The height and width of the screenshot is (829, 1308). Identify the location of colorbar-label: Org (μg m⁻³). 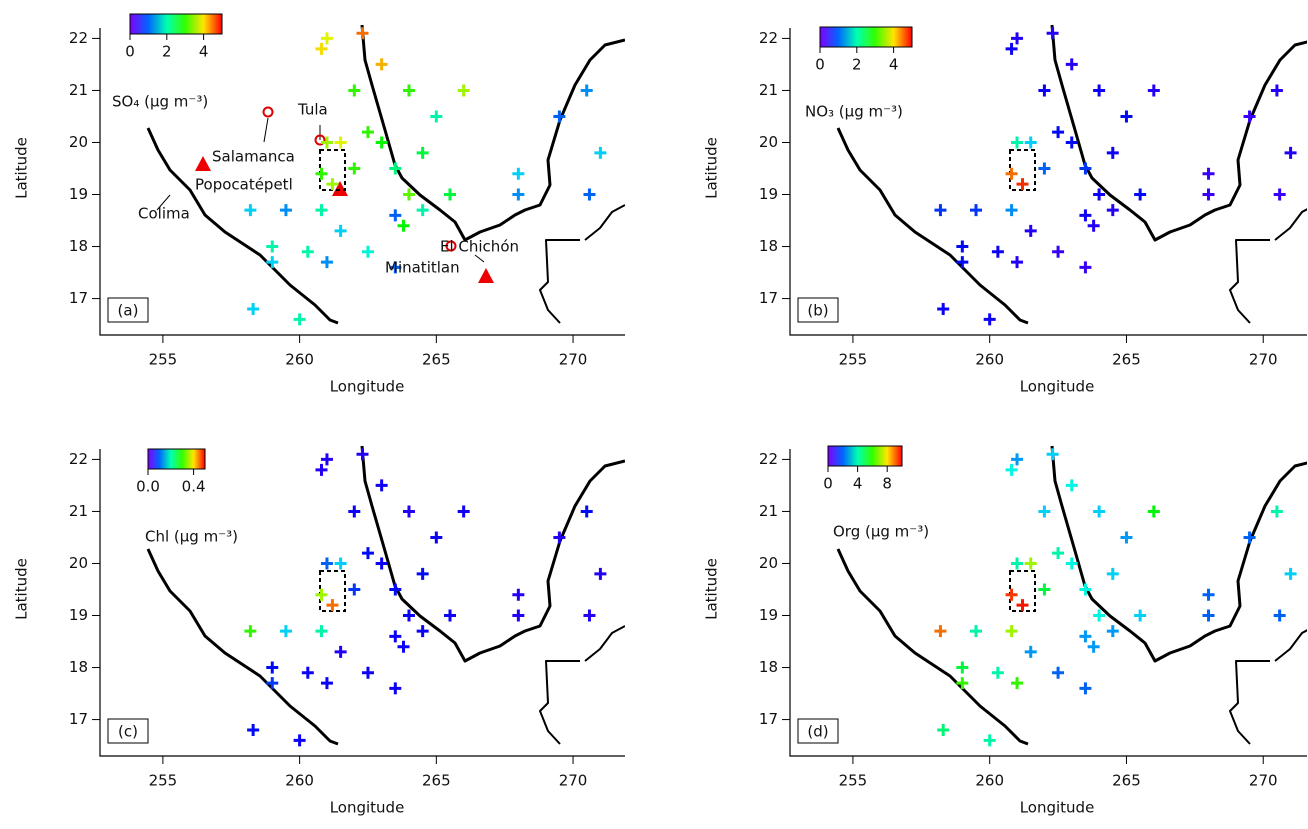
(881, 532).